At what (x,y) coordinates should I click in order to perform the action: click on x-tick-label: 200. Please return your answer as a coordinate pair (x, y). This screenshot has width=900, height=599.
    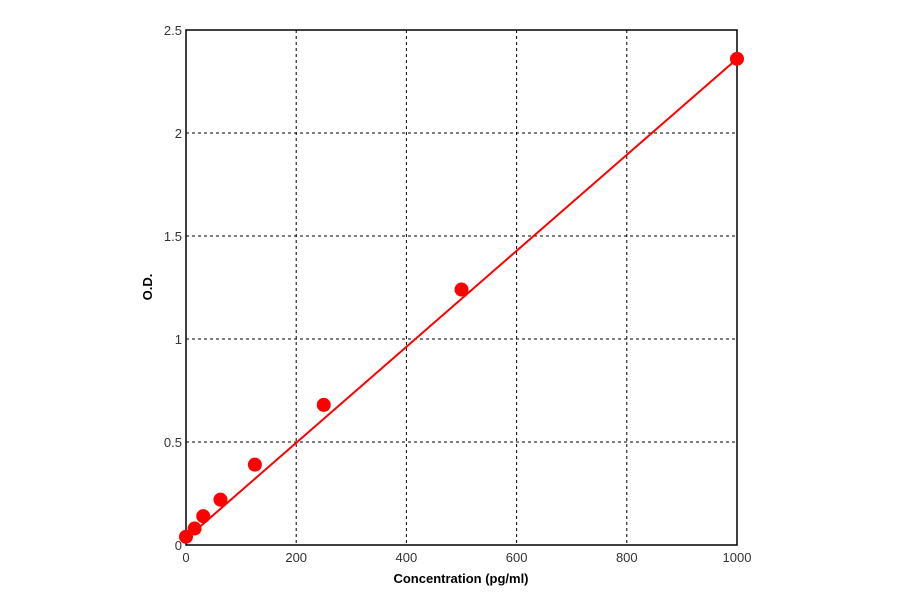
    Looking at the image, I should click on (296, 557).